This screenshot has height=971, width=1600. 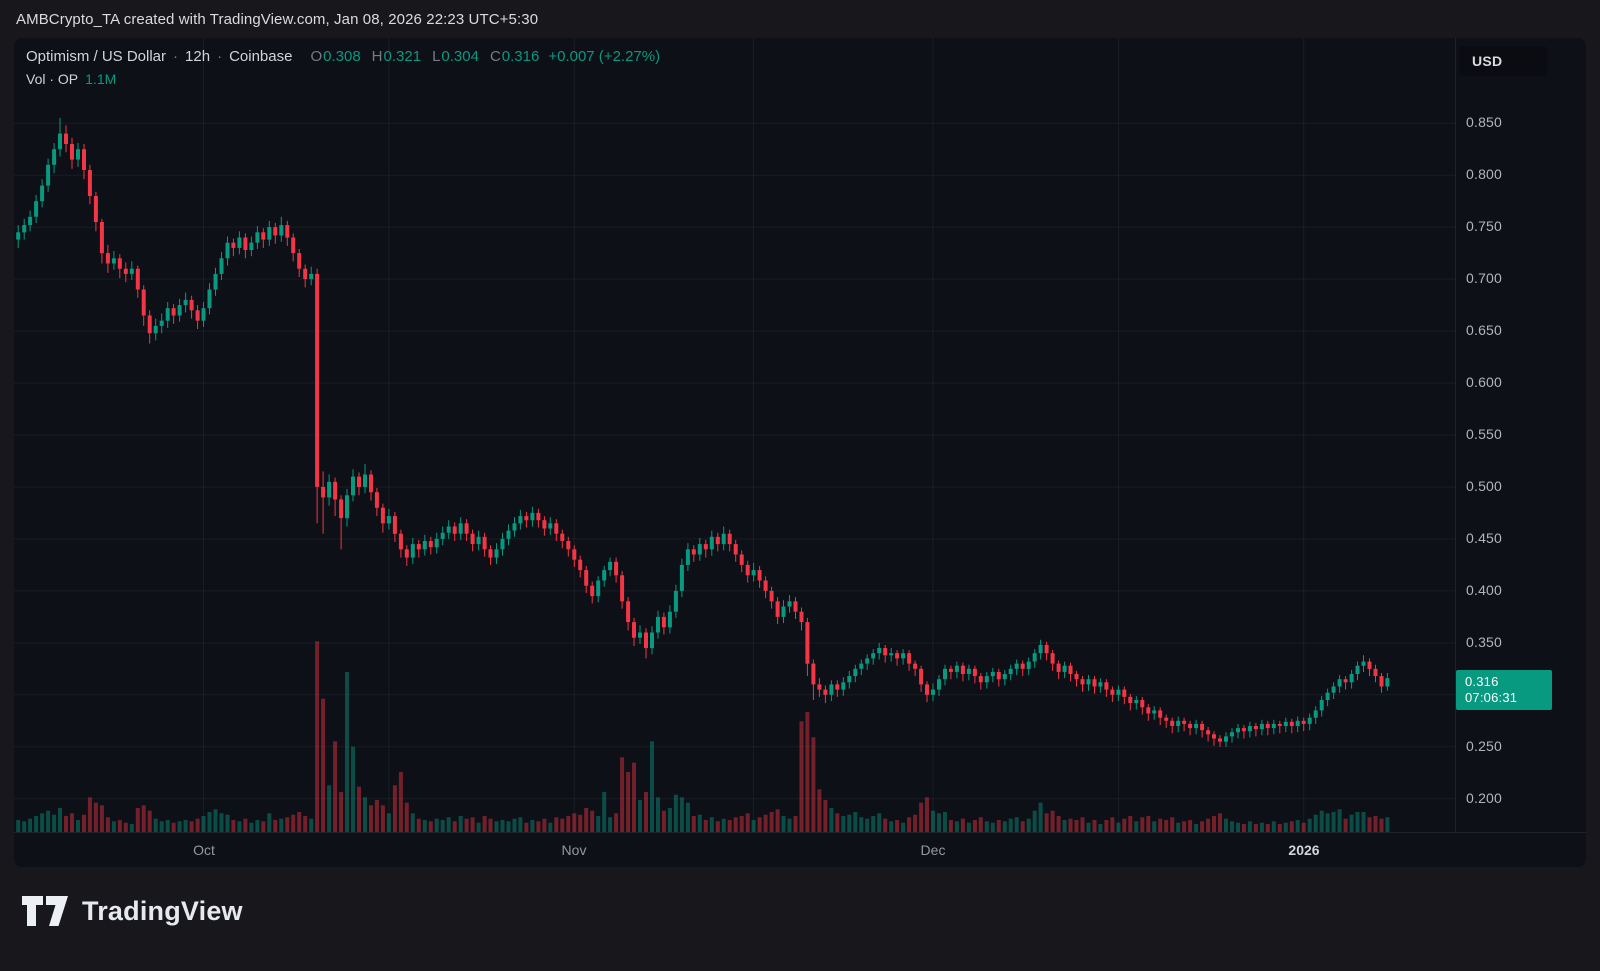 What do you see at coordinates (342, 56) in the screenshot?
I see `open-value: 0.308` at bounding box center [342, 56].